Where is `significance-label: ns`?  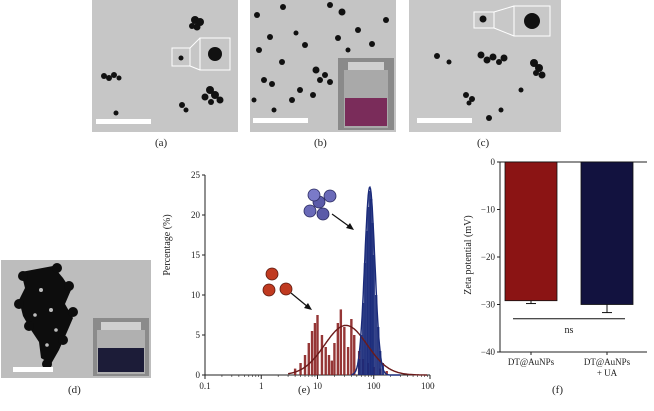 significance-label: ns is located at coordinates (569, 330).